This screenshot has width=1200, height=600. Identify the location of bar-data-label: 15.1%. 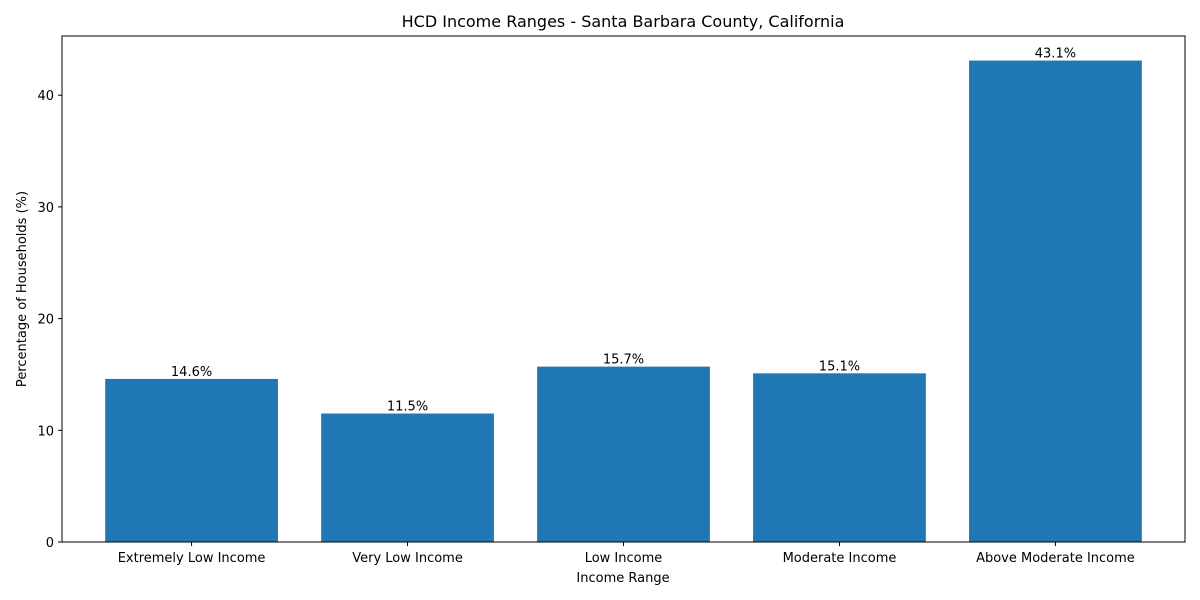
(839, 366).